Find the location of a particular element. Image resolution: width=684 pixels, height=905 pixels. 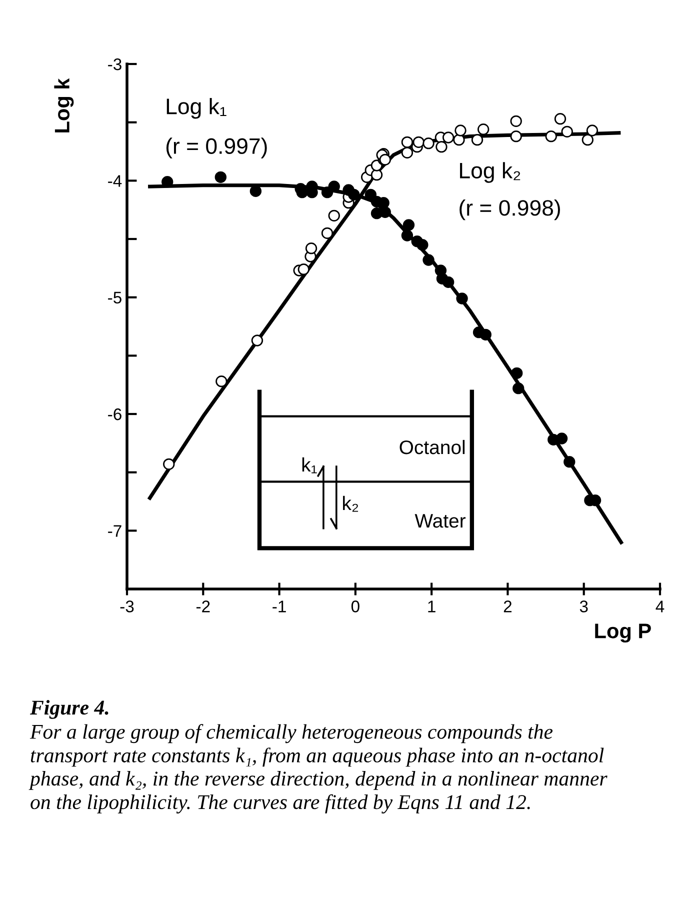

text: For a large group of chemically heterogeneous compounds the transport rate constants k₁, from an aqueous phase into an n-octanol phase, and k₂, in the reverse direction, depend in a nonlinear manner on the lipophilicity. The curves are fitted by Eqns 11 and 12. is located at coordinates (318, 769).